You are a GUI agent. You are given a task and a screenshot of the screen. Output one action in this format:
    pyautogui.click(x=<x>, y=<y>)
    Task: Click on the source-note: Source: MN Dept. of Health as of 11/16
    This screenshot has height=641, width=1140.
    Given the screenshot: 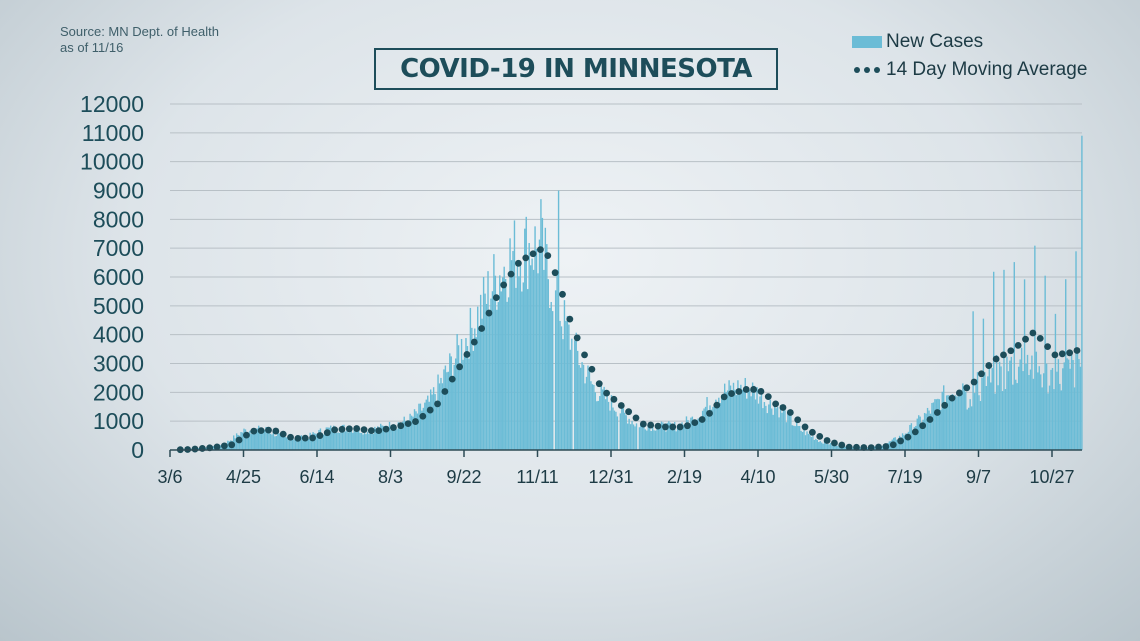 What is the action you would take?
    pyautogui.click(x=139, y=40)
    